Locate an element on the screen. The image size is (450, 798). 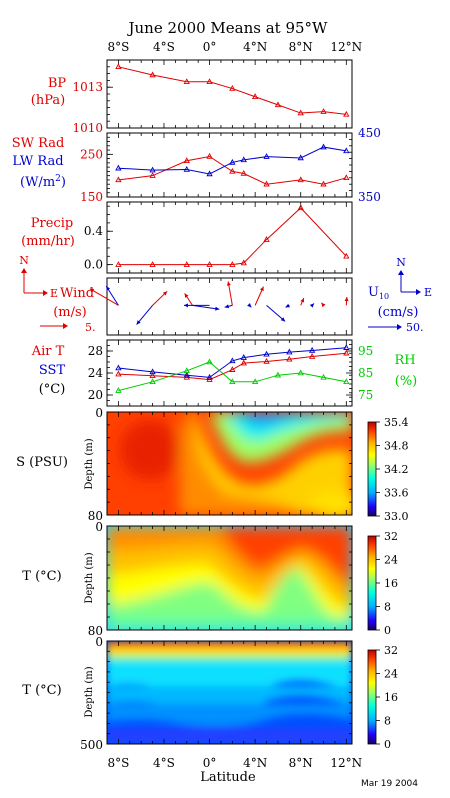
top-x-tick-label: 0° is located at coordinates (210, 47).